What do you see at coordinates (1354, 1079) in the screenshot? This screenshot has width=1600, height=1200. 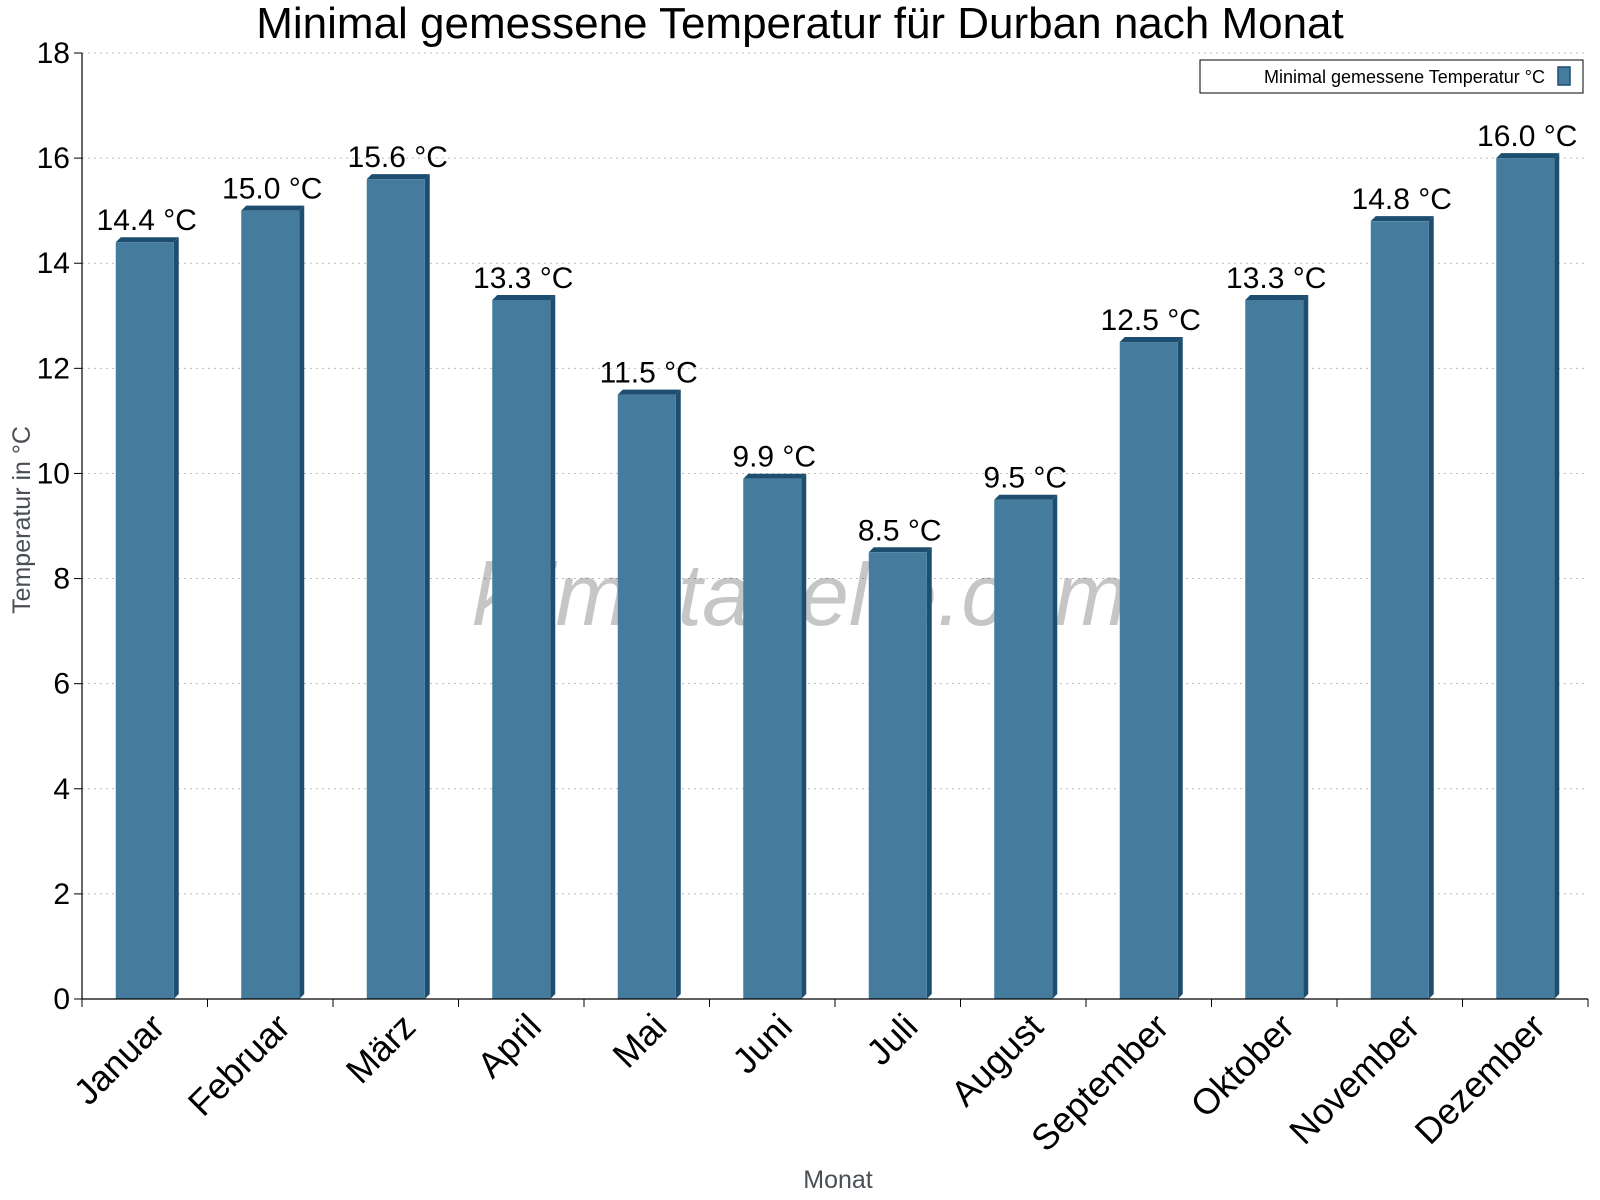 I see `x-tick-label: November` at bounding box center [1354, 1079].